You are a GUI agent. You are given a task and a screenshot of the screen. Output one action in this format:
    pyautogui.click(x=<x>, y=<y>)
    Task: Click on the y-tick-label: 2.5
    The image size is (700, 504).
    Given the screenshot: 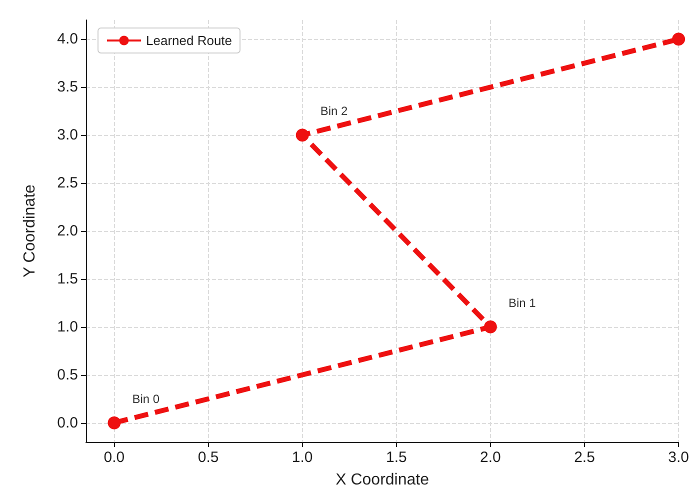 What is the action you would take?
    pyautogui.click(x=67, y=183)
    